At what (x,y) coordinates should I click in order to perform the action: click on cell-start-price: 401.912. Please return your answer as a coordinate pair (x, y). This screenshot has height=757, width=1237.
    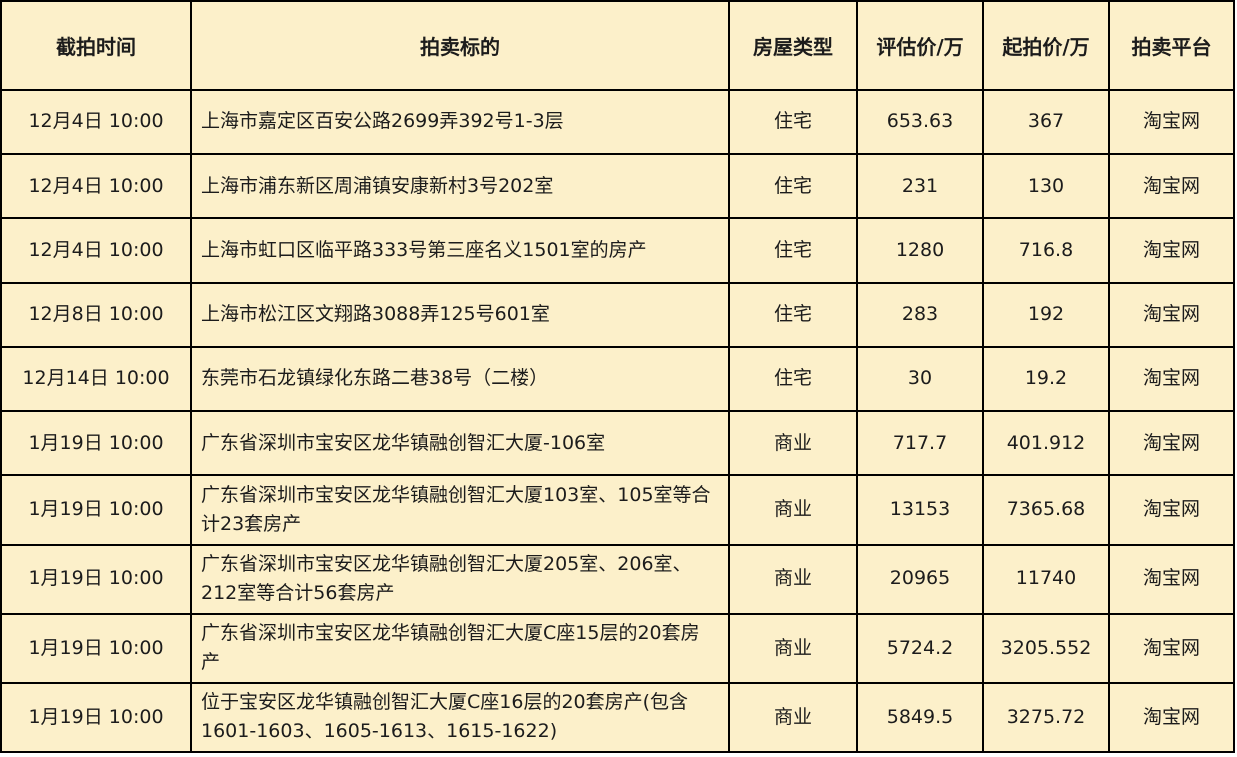
    Looking at the image, I should click on (1046, 443).